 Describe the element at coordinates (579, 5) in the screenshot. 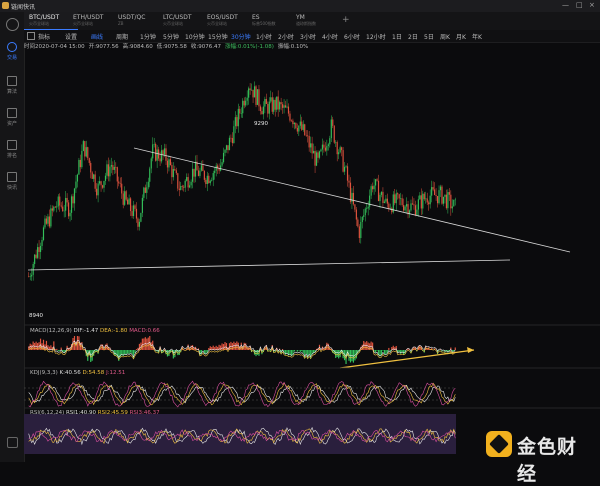

I see `maximize-button: □` at that location.